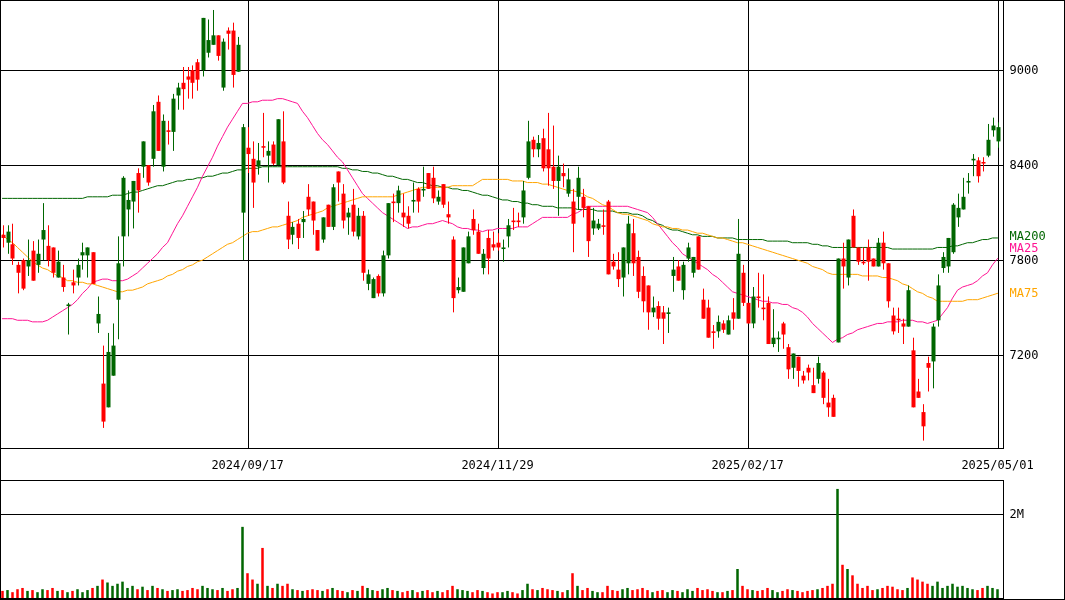  Describe the element at coordinates (1024, 260) in the screenshot. I see `y-tick-label: 7800` at that location.